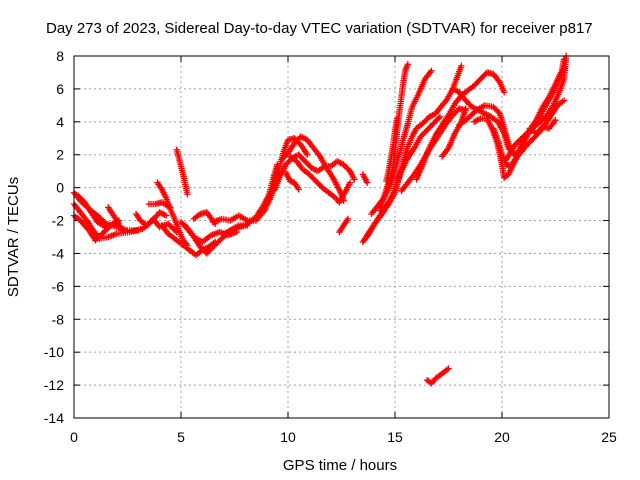 The width and height of the screenshot is (640, 480). What do you see at coordinates (60, 89) in the screenshot?
I see `y-tick-label: 6` at bounding box center [60, 89].